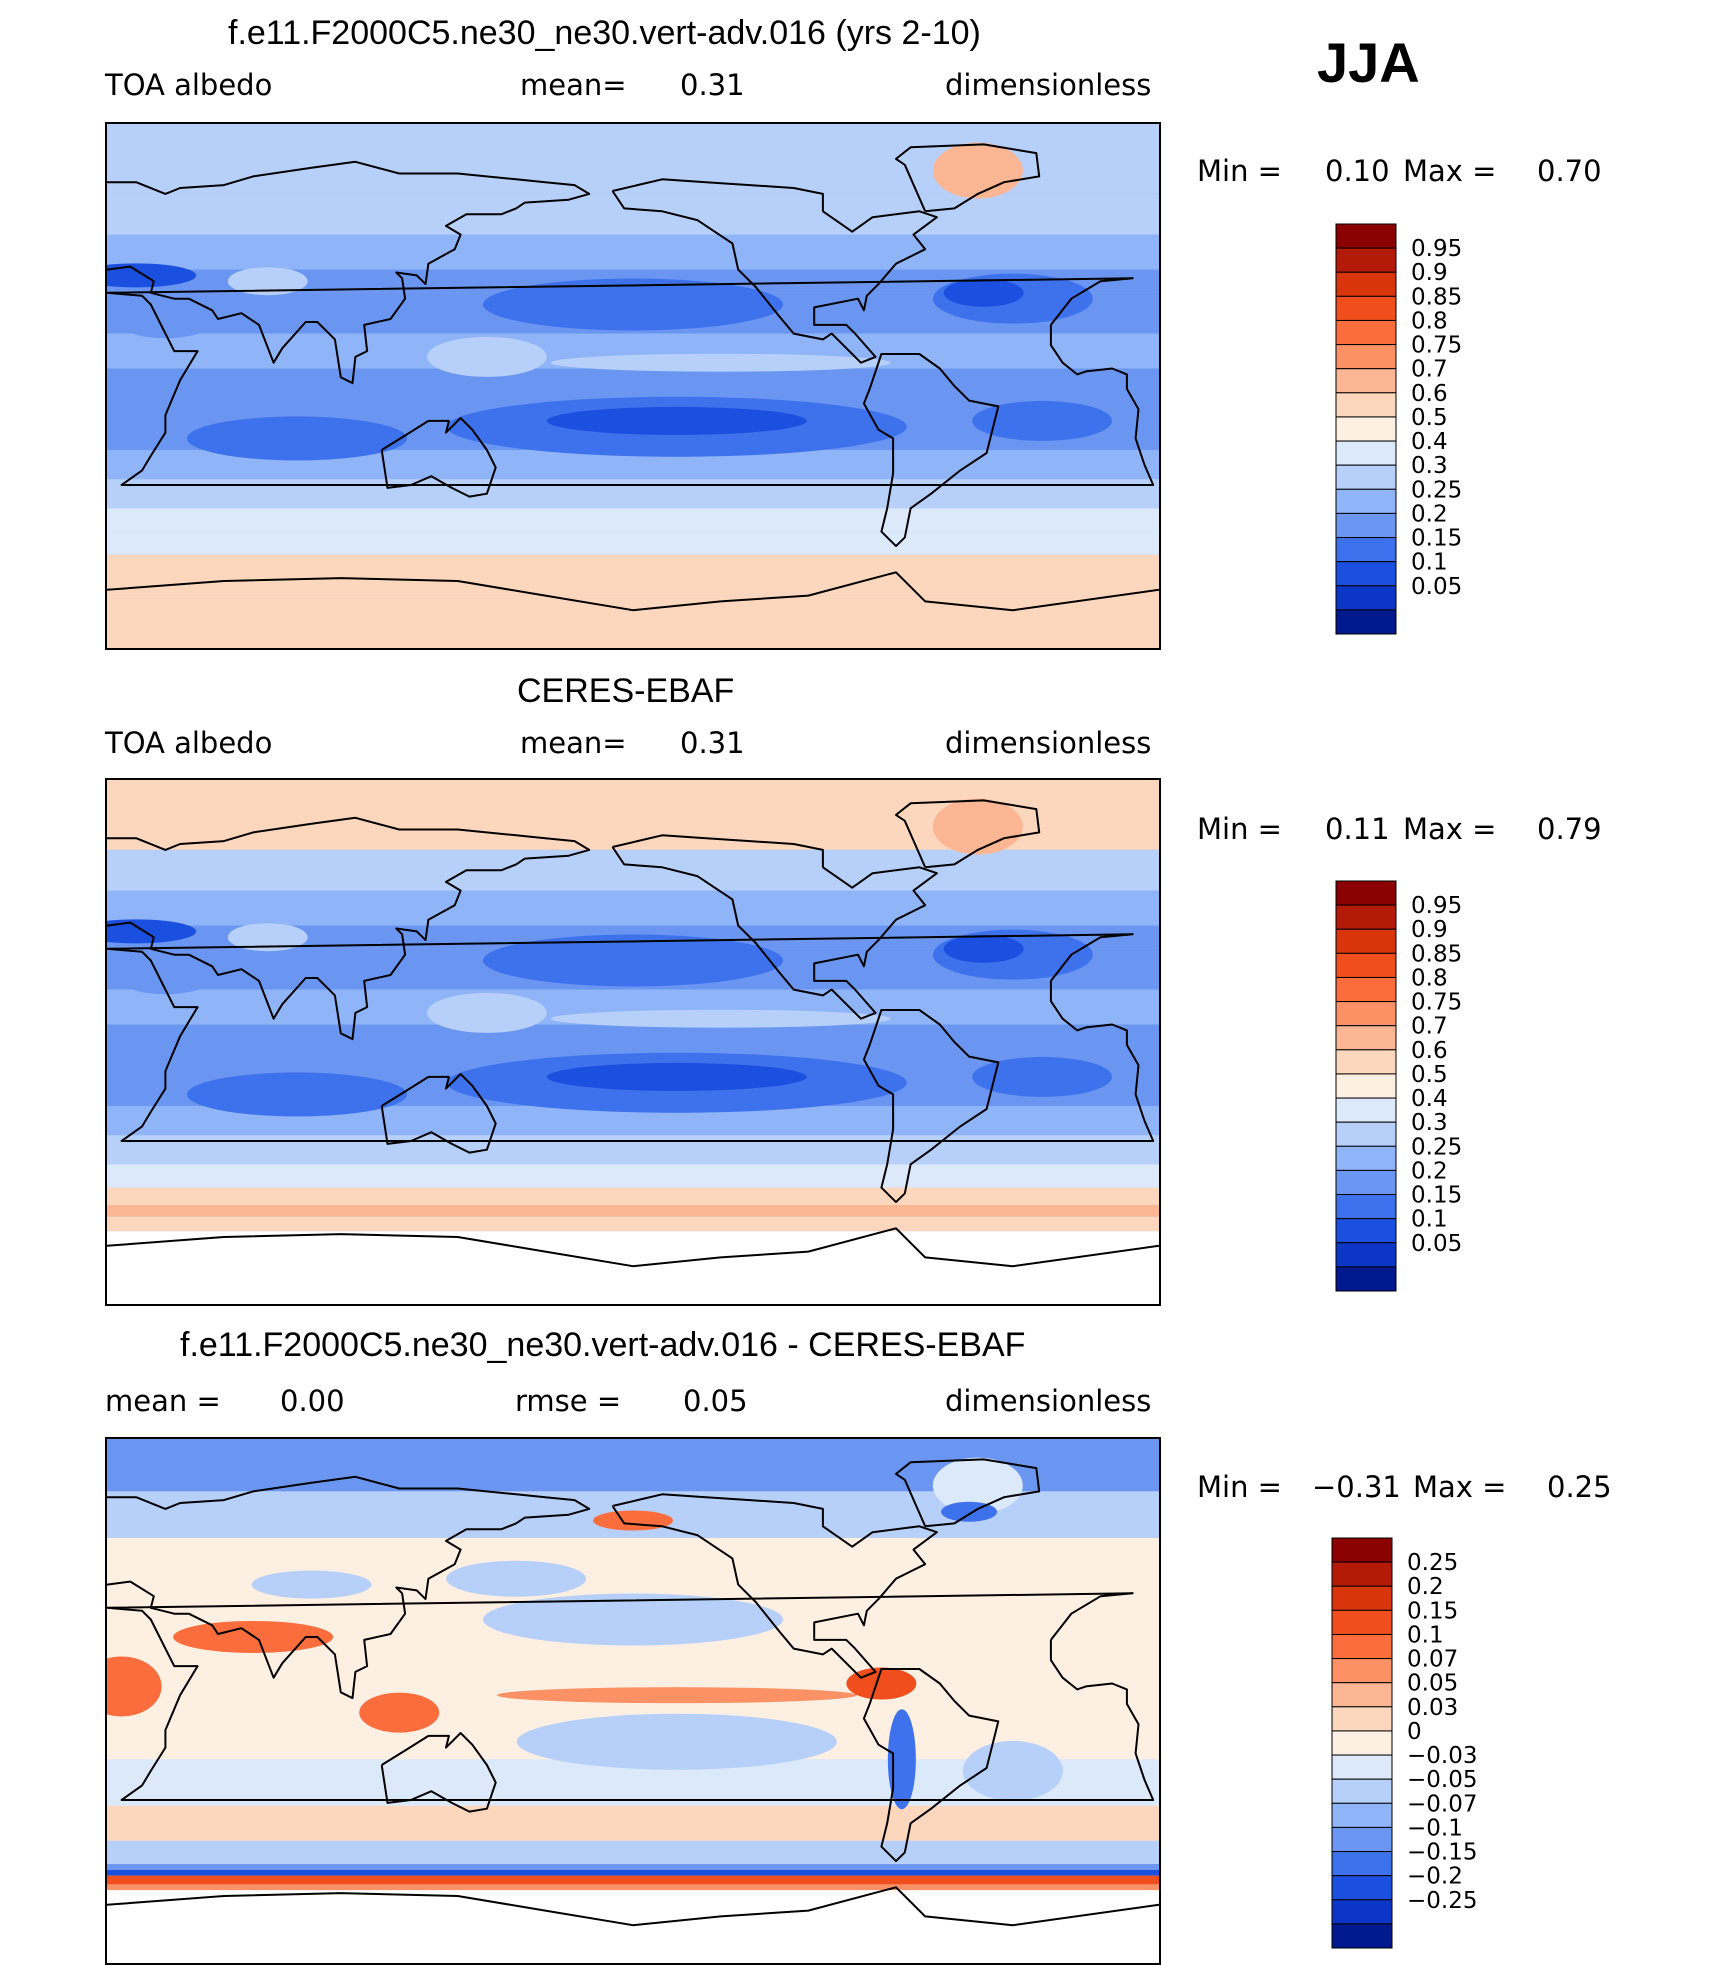 The width and height of the screenshot is (1710, 1965). I want to click on colorbar-tick-label: −0.05, so click(1442, 1780).